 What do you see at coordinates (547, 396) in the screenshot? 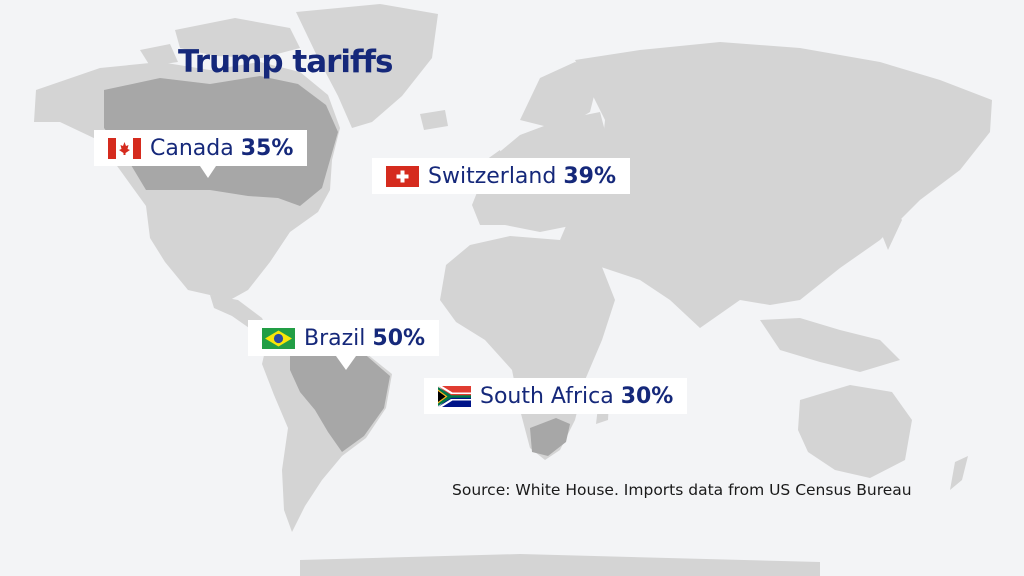
I see `south-africa-name: South Africa` at bounding box center [547, 396].